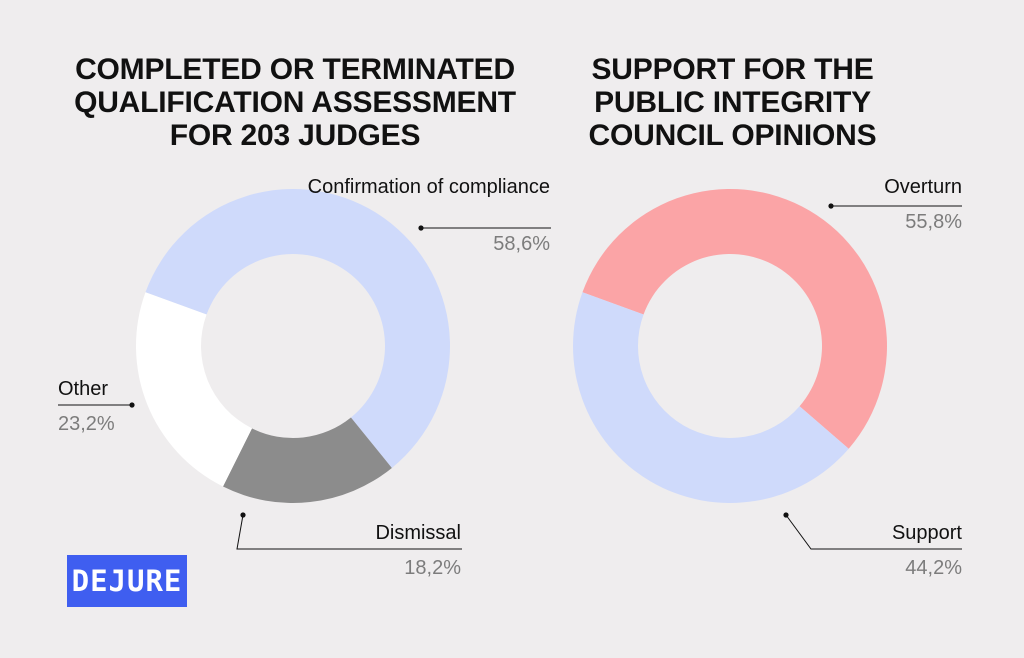  I want to click on dejure-logo: DEJURE, so click(127, 581).